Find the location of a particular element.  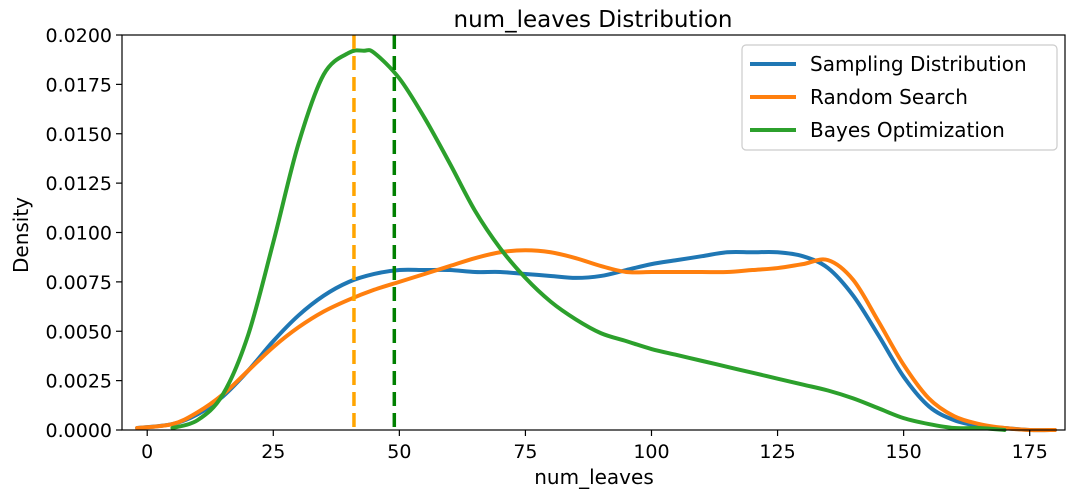

y-tick-label: 0.0125 is located at coordinates (79, 184).